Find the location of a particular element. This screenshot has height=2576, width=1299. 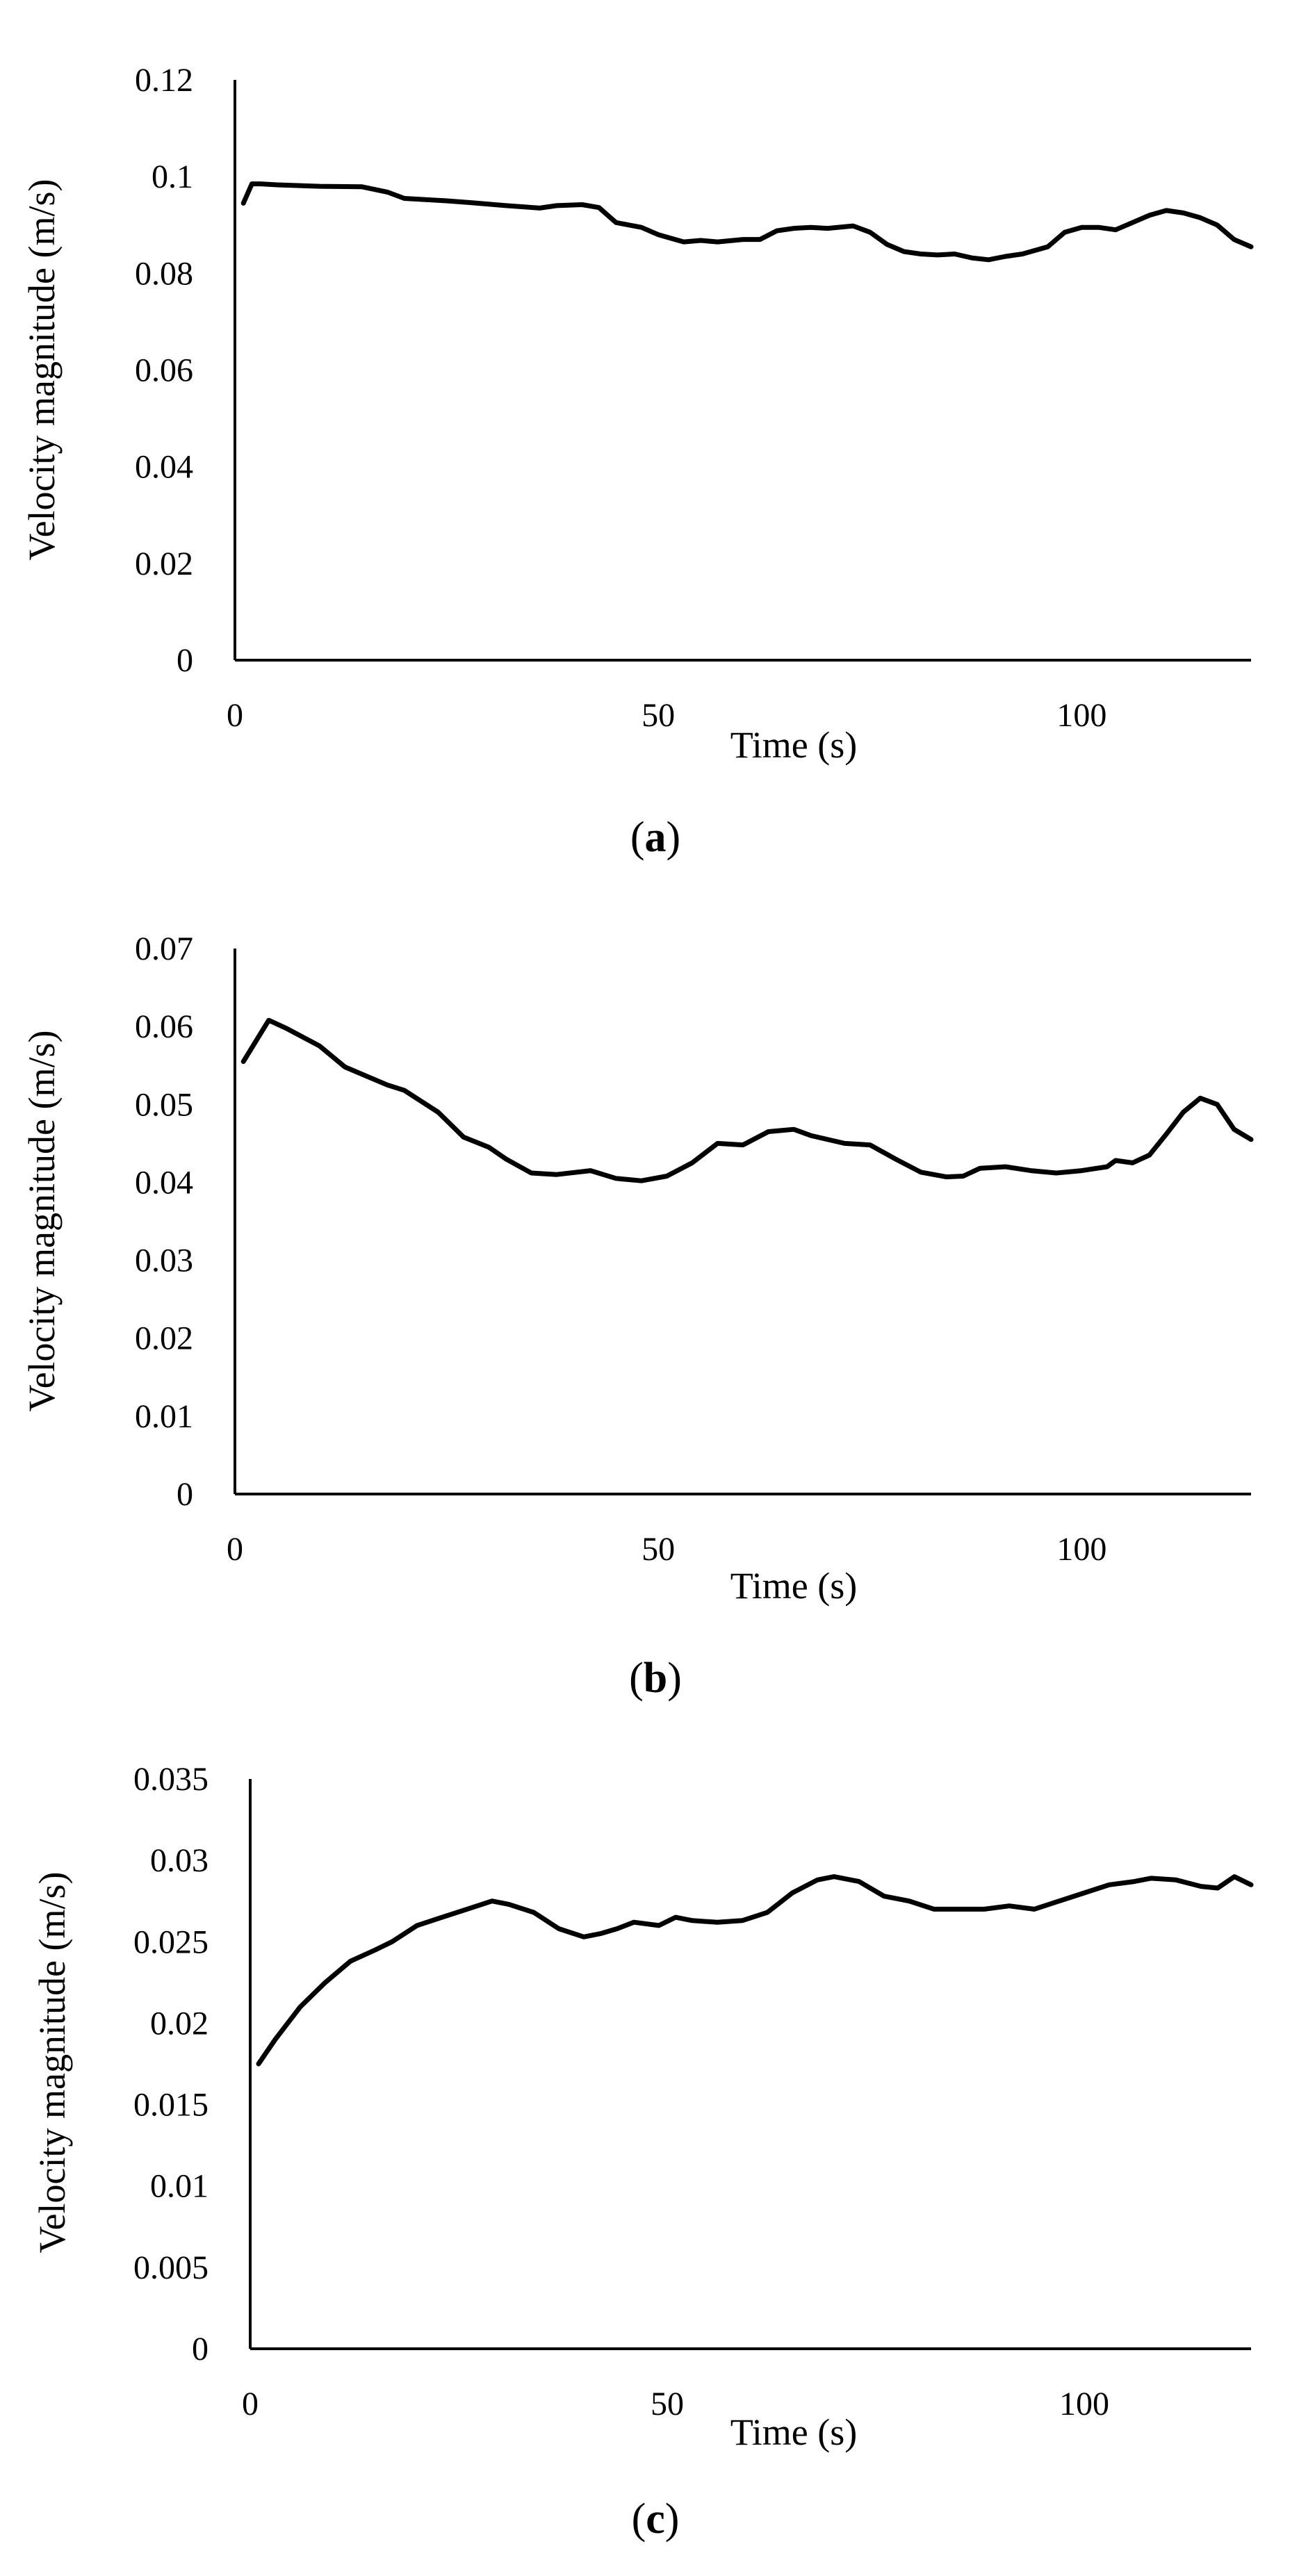

panel-caption: (c) is located at coordinates (656, 2519).